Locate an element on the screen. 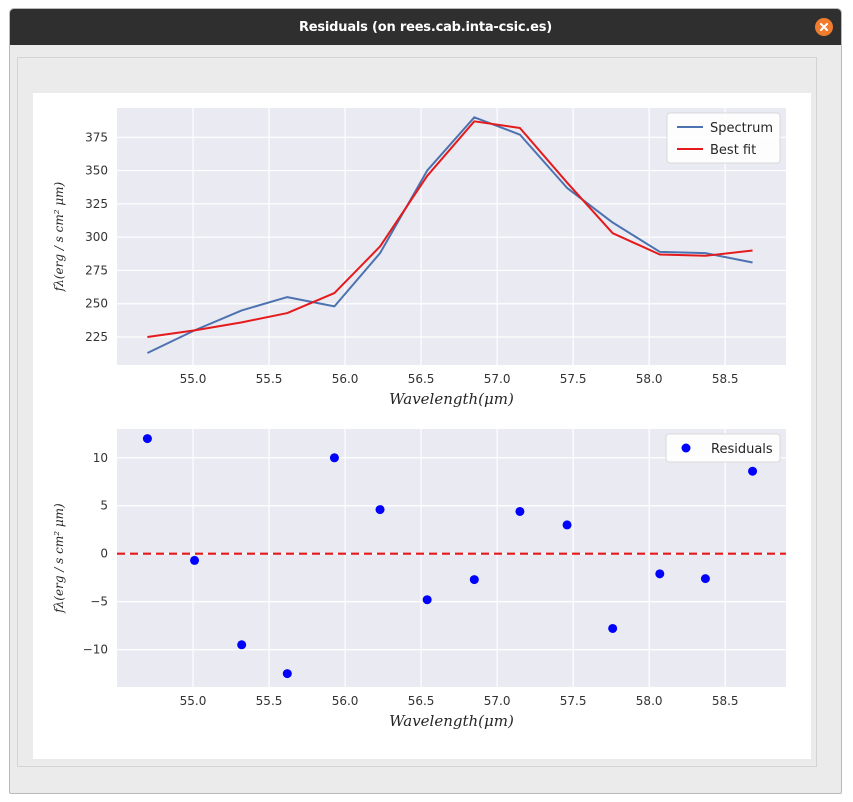  spectrum-y-tick-label: 225 is located at coordinates (96, 337).